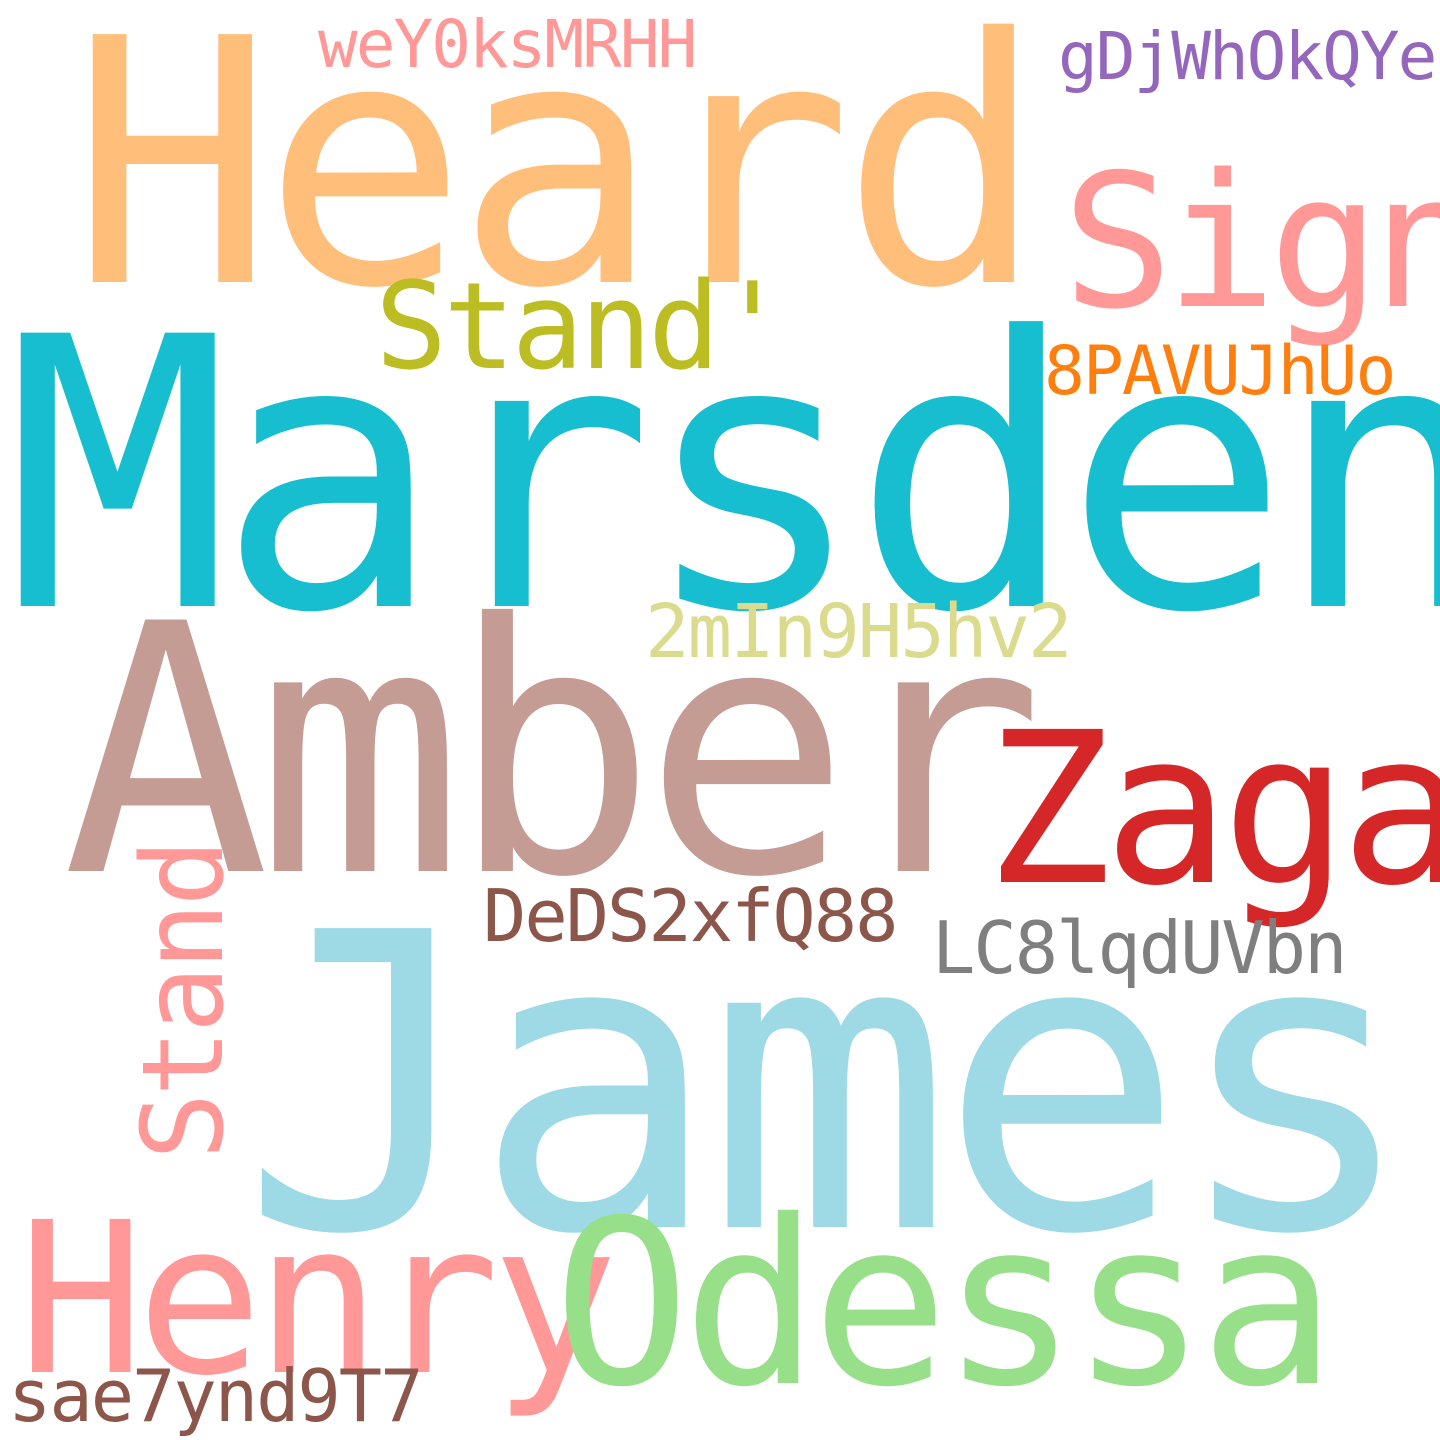 This screenshot has height=1440, width=1440. Describe the element at coordinates (184, 1001) in the screenshot. I see `word-stand-vertical: Stand` at that location.